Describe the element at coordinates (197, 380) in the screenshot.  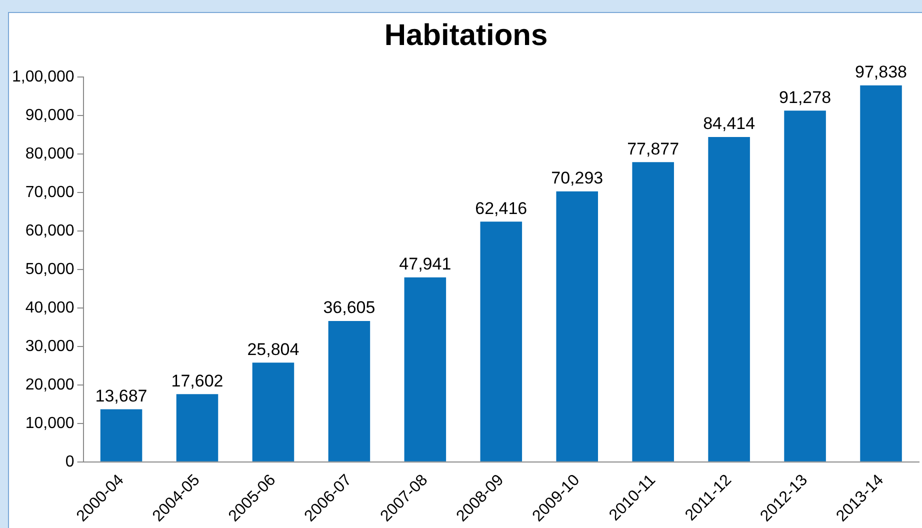
I see `data-label: 17,602` at that location.